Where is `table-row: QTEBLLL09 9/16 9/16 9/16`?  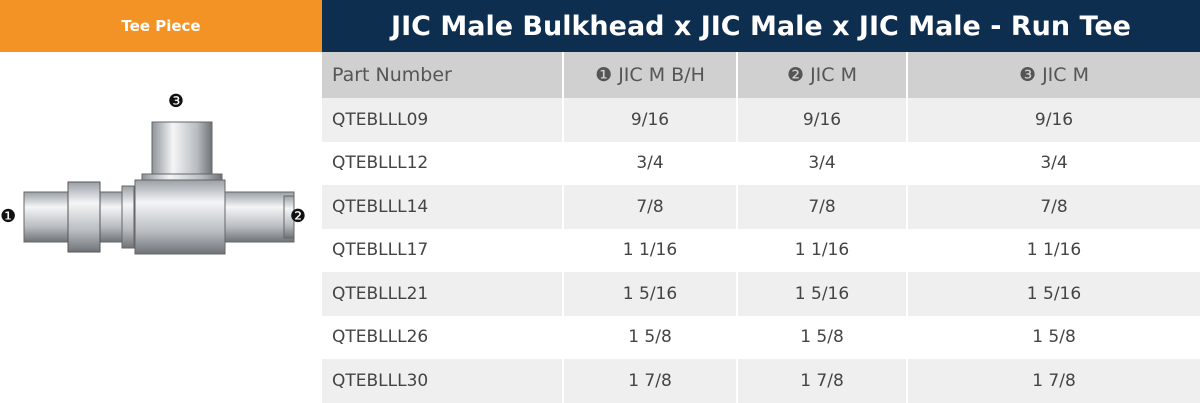 table-row: QTEBLLL09 9/16 9/16 9/16 is located at coordinates (761, 120).